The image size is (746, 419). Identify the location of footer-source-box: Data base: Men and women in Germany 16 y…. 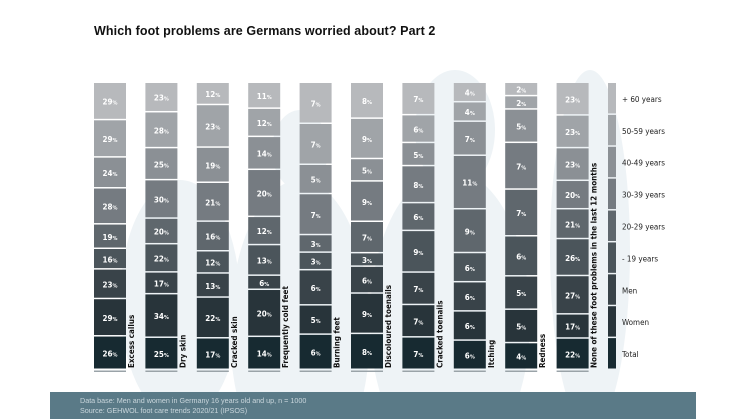
(373, 405).